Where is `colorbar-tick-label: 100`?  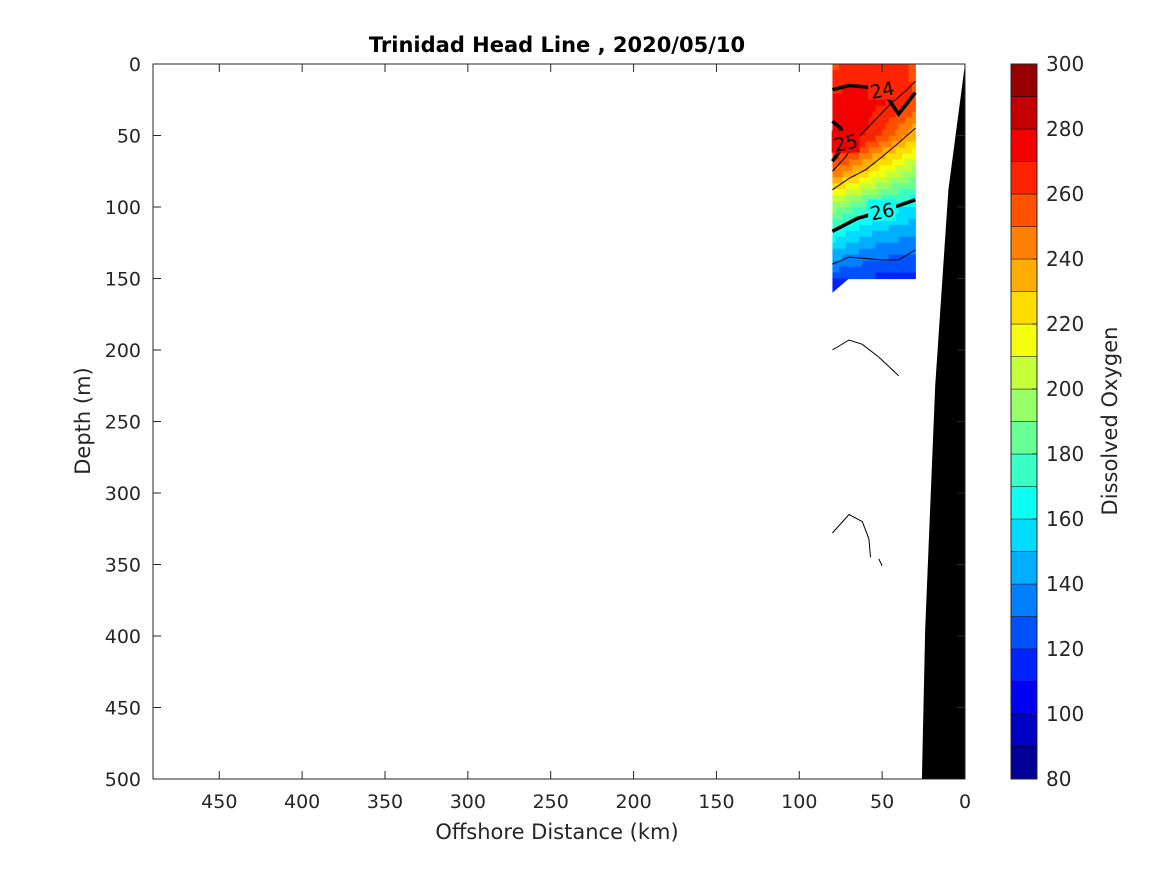 colorbar-tick-label: 100 is located at coordinates (1065, 714).